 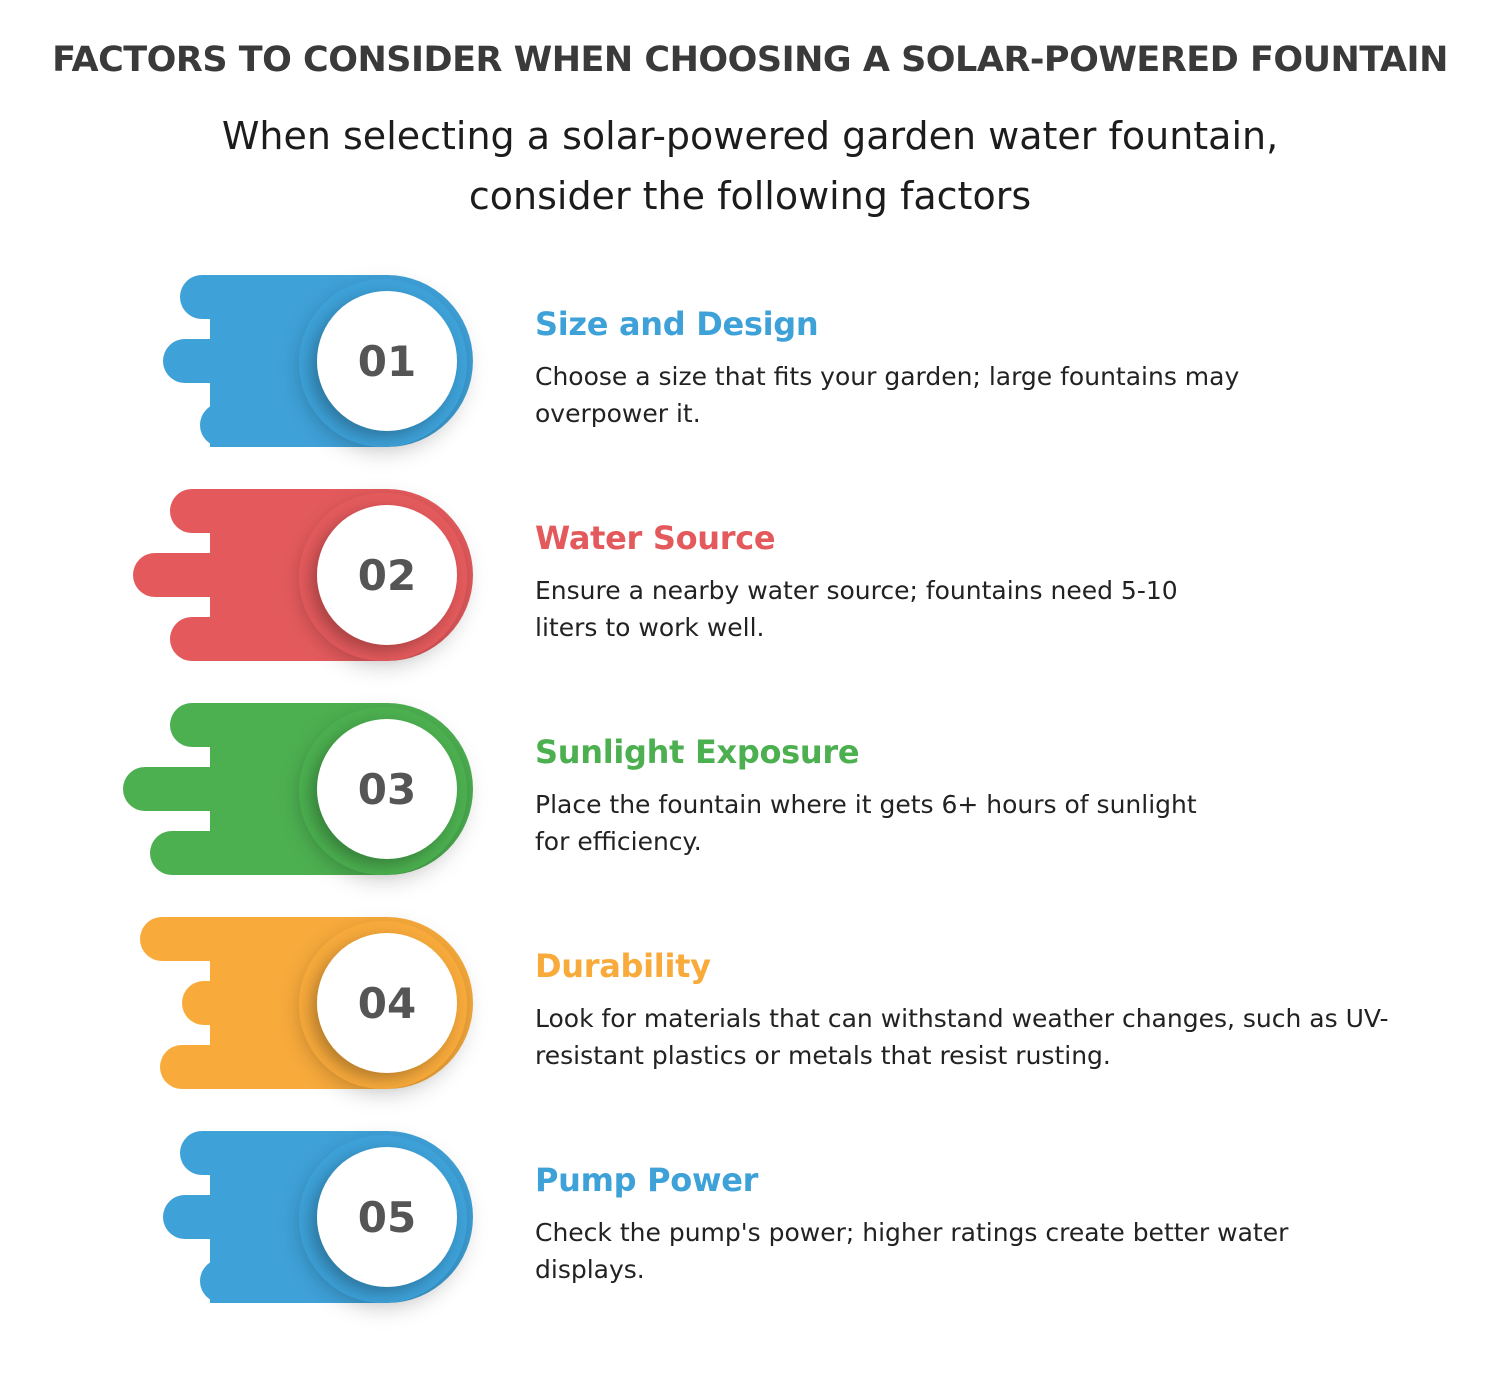 I want to click on factor-number: 04, so click(x=387, y=1003).